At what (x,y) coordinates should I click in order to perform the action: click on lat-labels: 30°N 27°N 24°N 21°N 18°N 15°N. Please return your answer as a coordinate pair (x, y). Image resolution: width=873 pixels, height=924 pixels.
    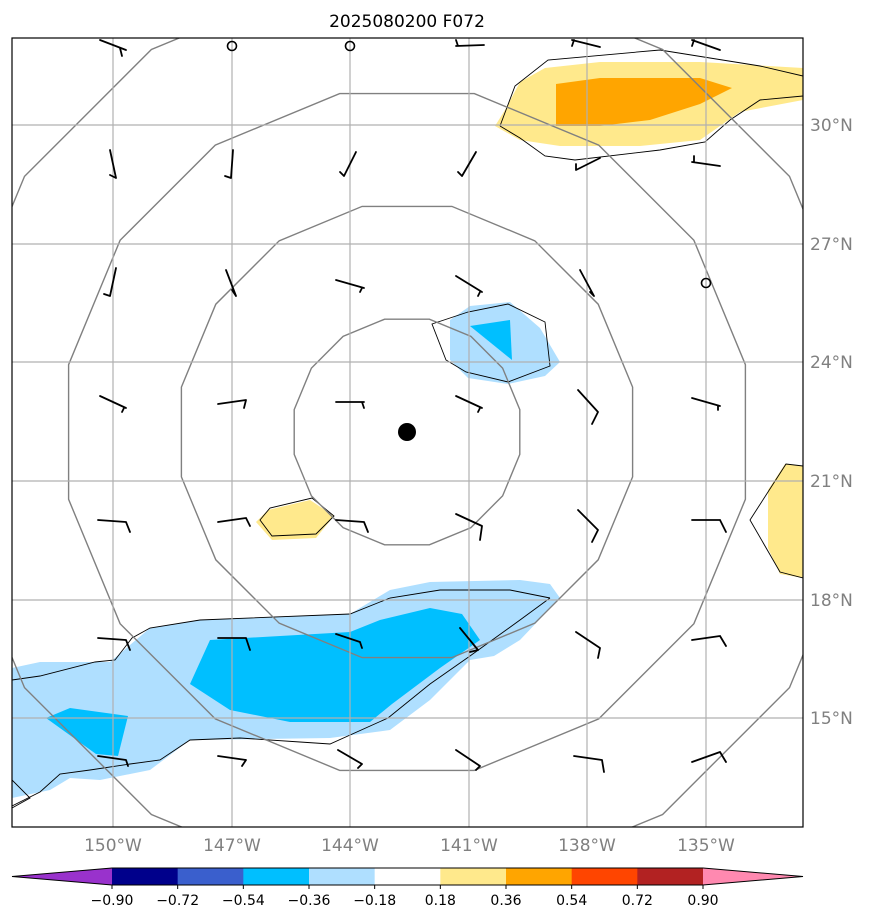
    Looking at the image, I should click on (831, 422).